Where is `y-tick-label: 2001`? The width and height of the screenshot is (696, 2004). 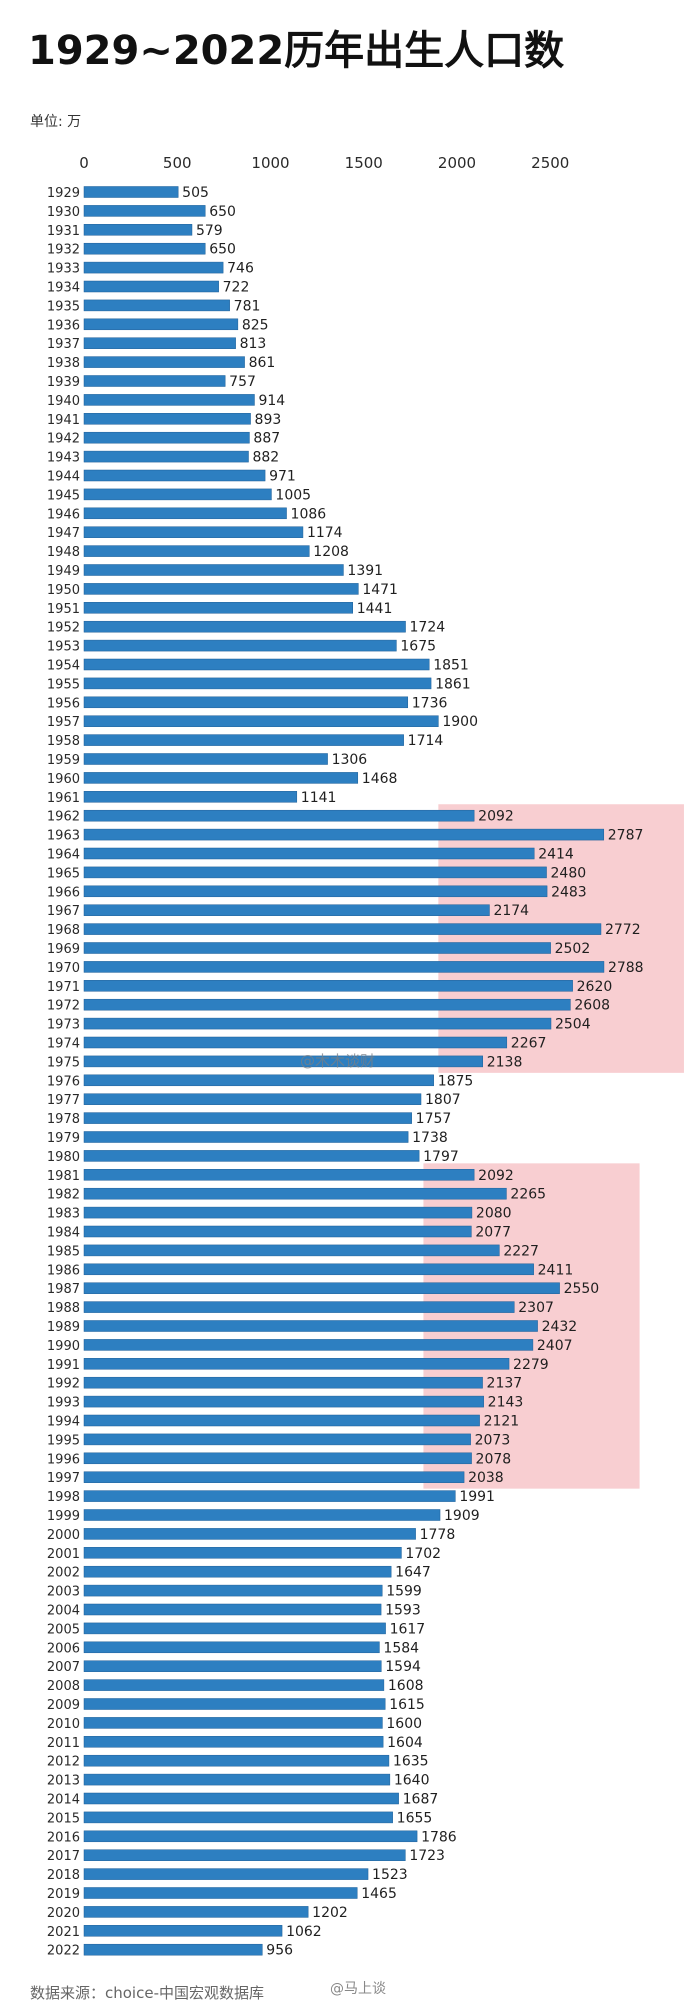
y-tick-label: 2001 is located at coordinates (63, 1554).